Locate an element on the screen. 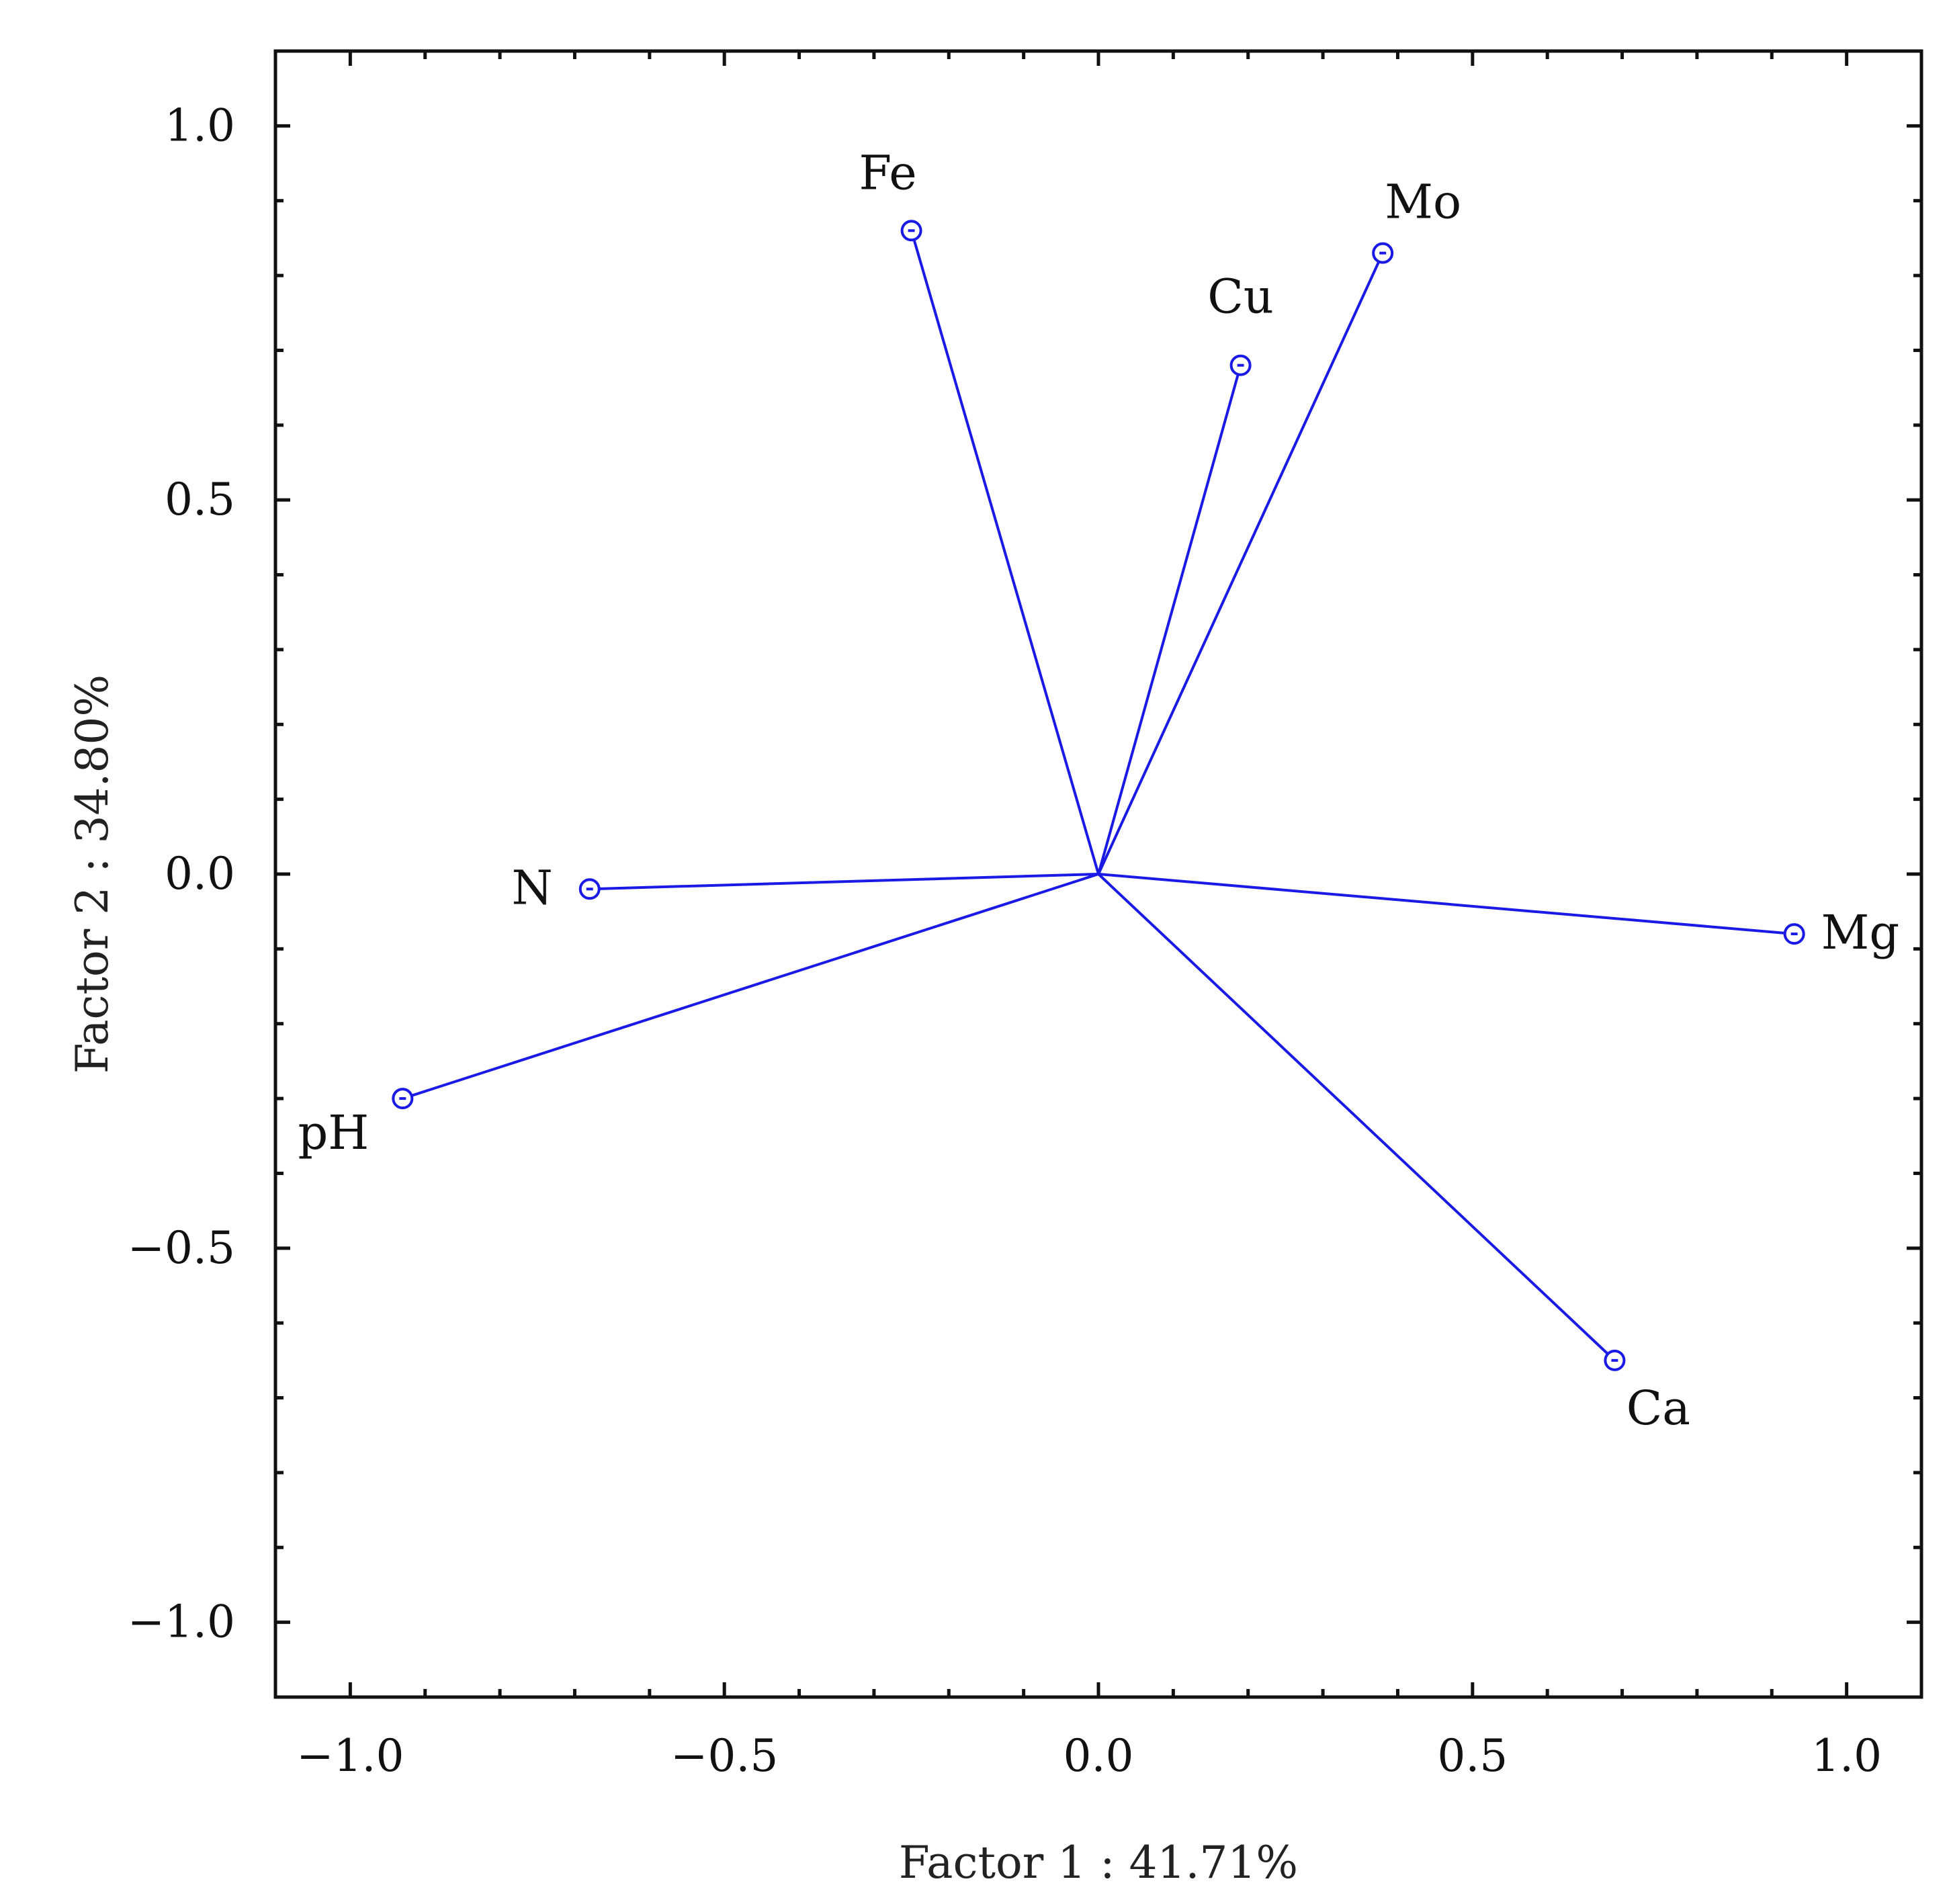  variable-label-mo: Mo is located at coordinates (1423, 203).